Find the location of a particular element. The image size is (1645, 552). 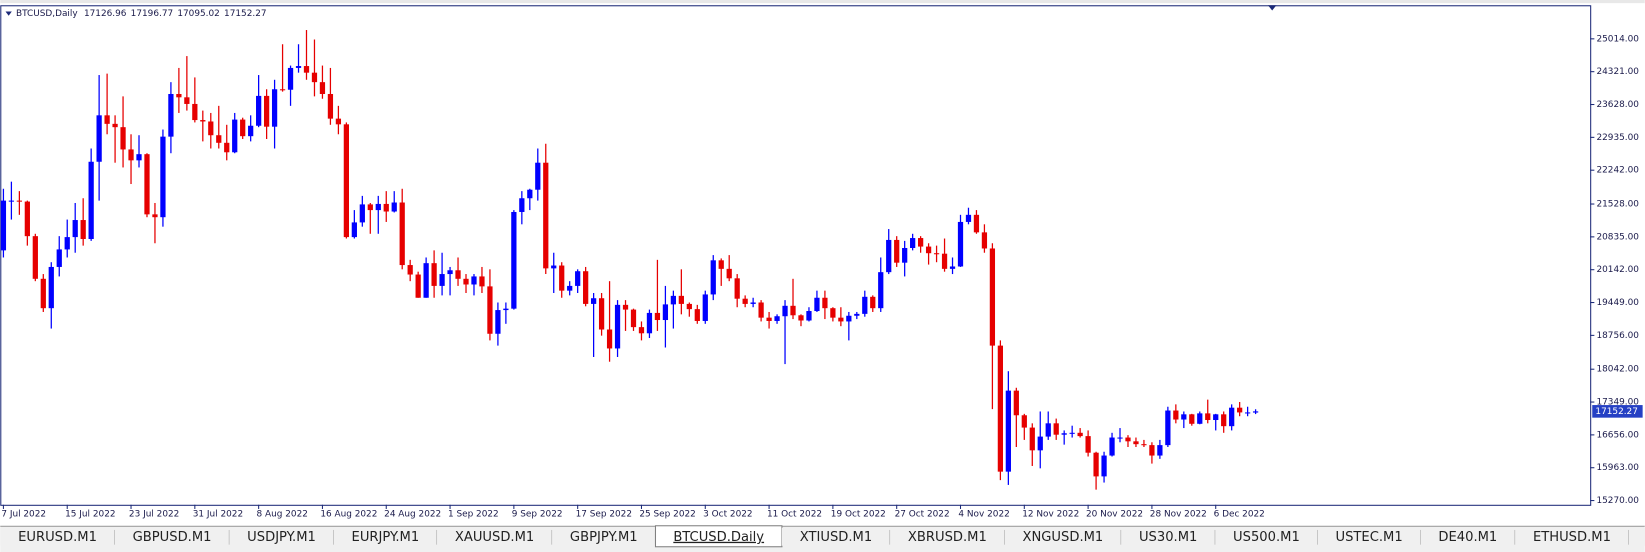

tab-label: BTCUSD.Daily is located at coordinates (718, 537).